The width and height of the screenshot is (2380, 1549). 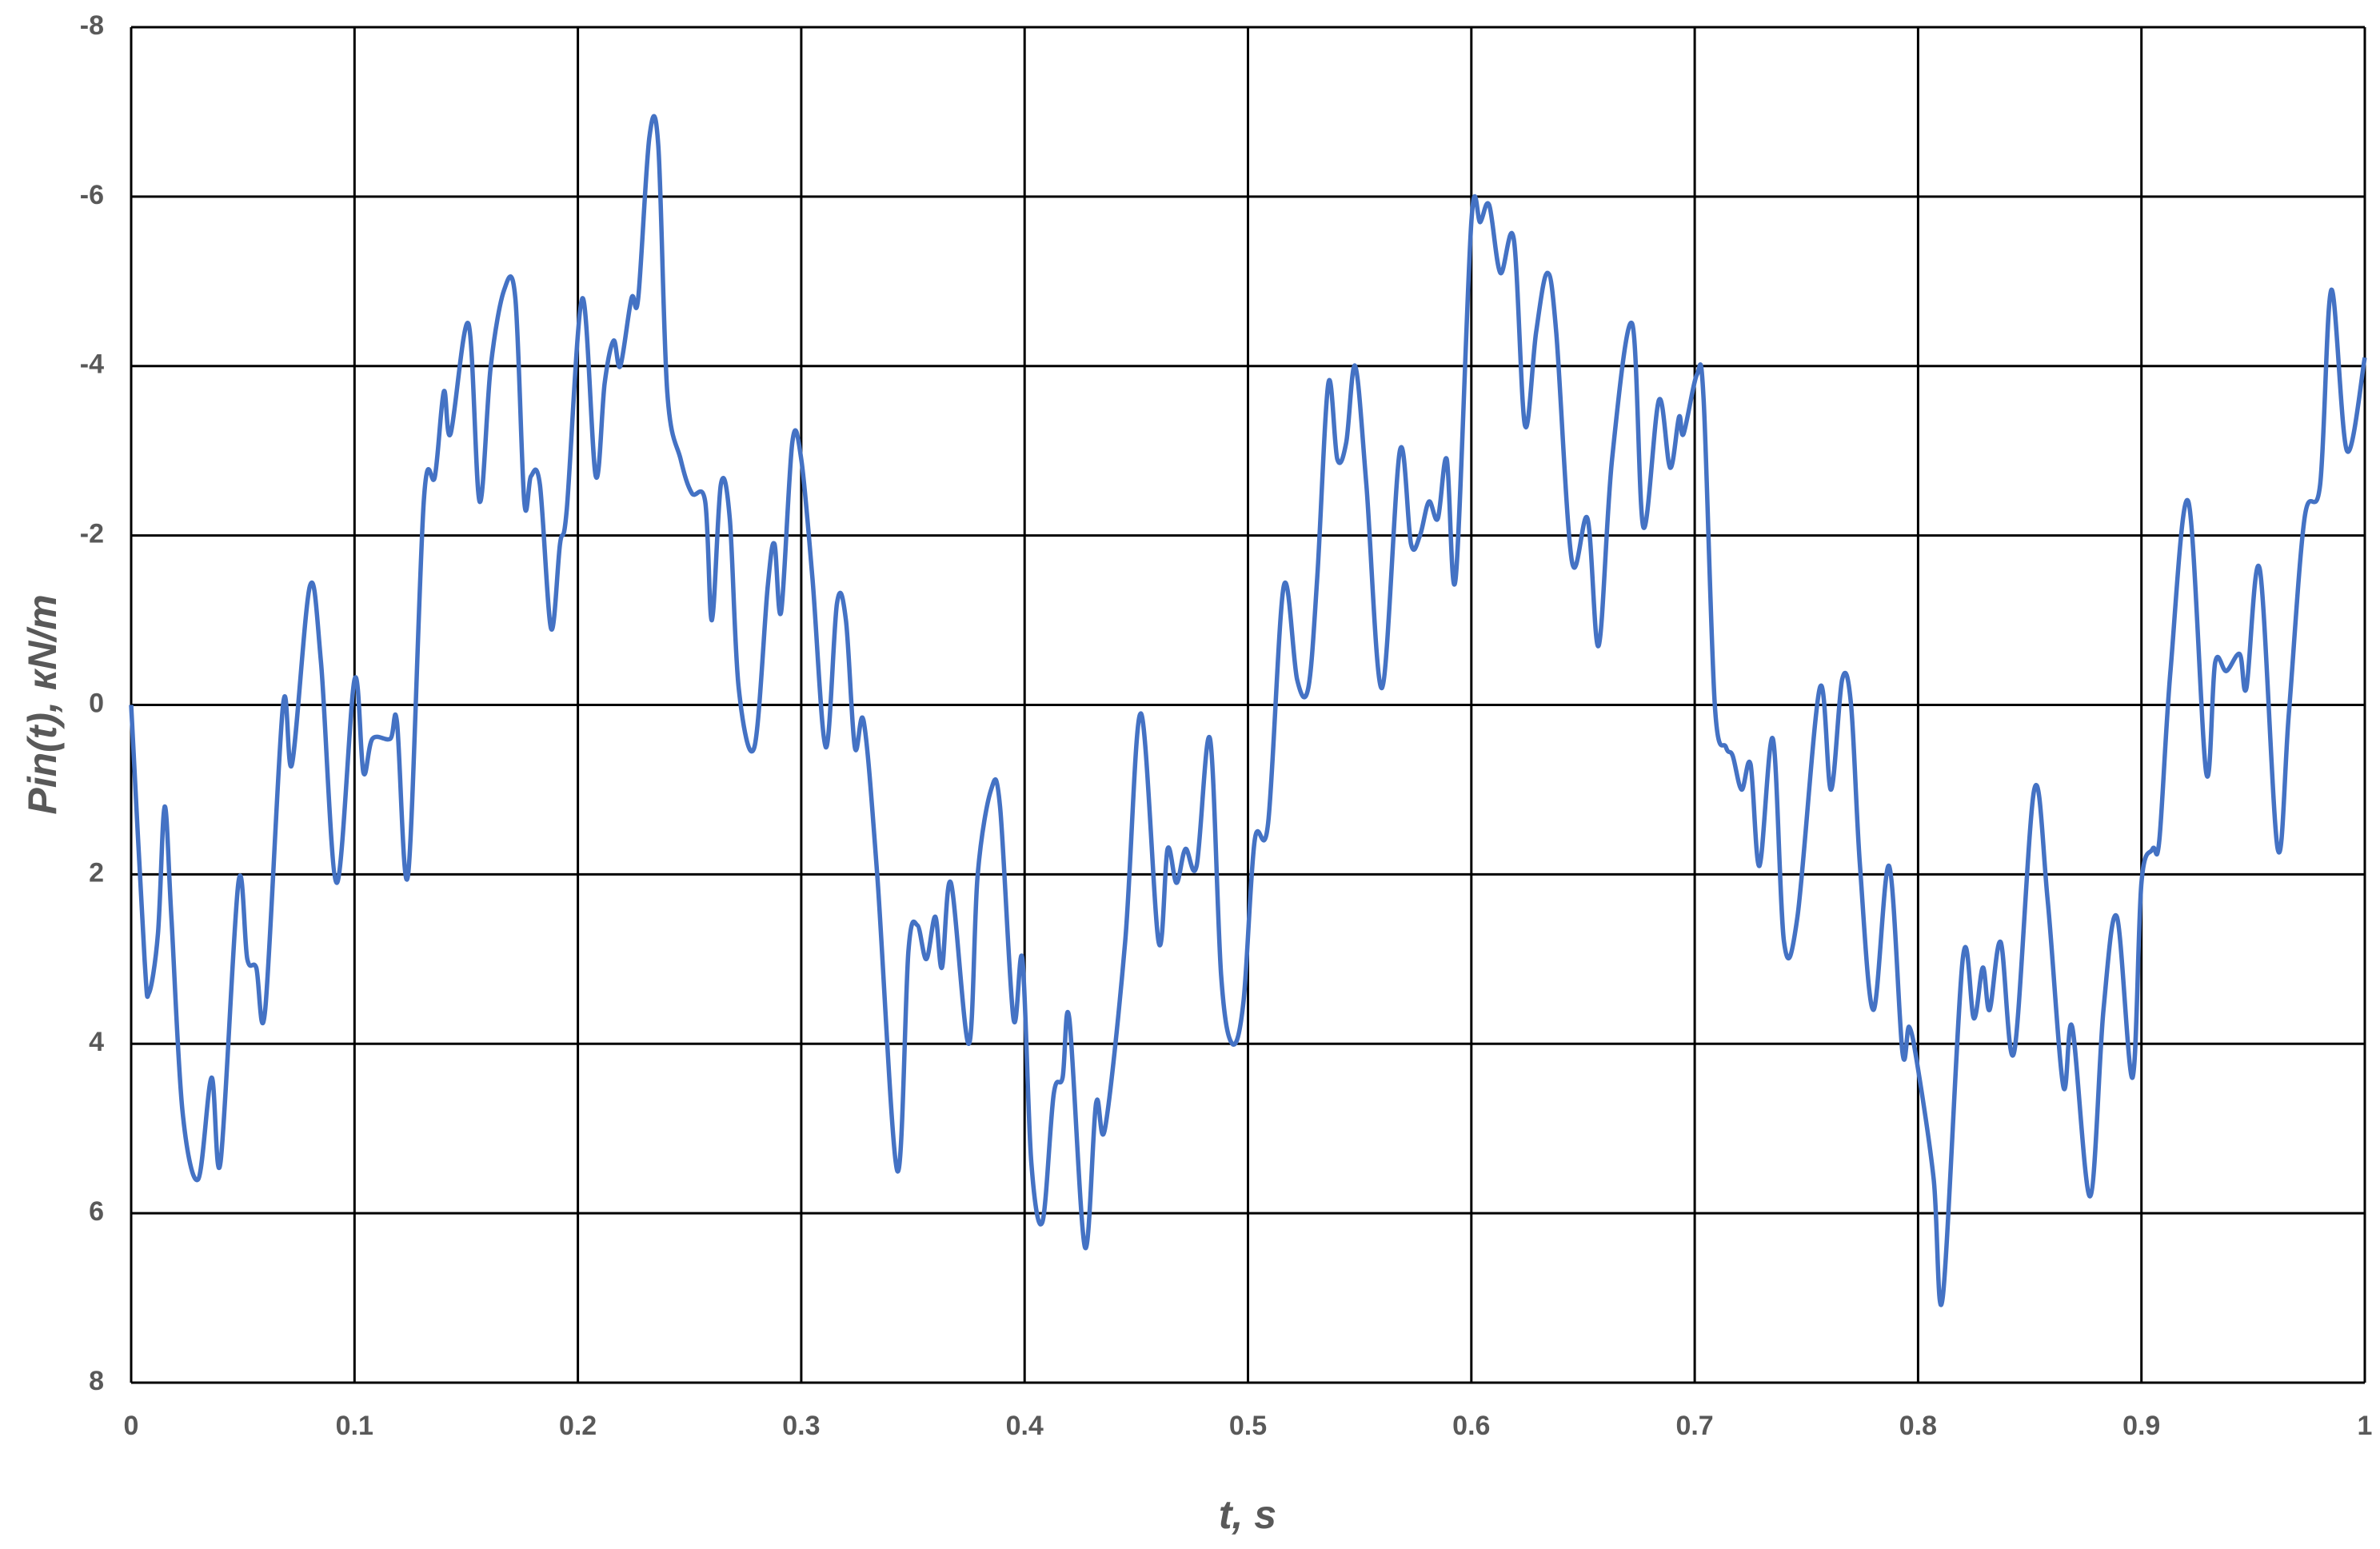 I want to click on x-tick-label: 0.1, so click(x=354, y=1426).